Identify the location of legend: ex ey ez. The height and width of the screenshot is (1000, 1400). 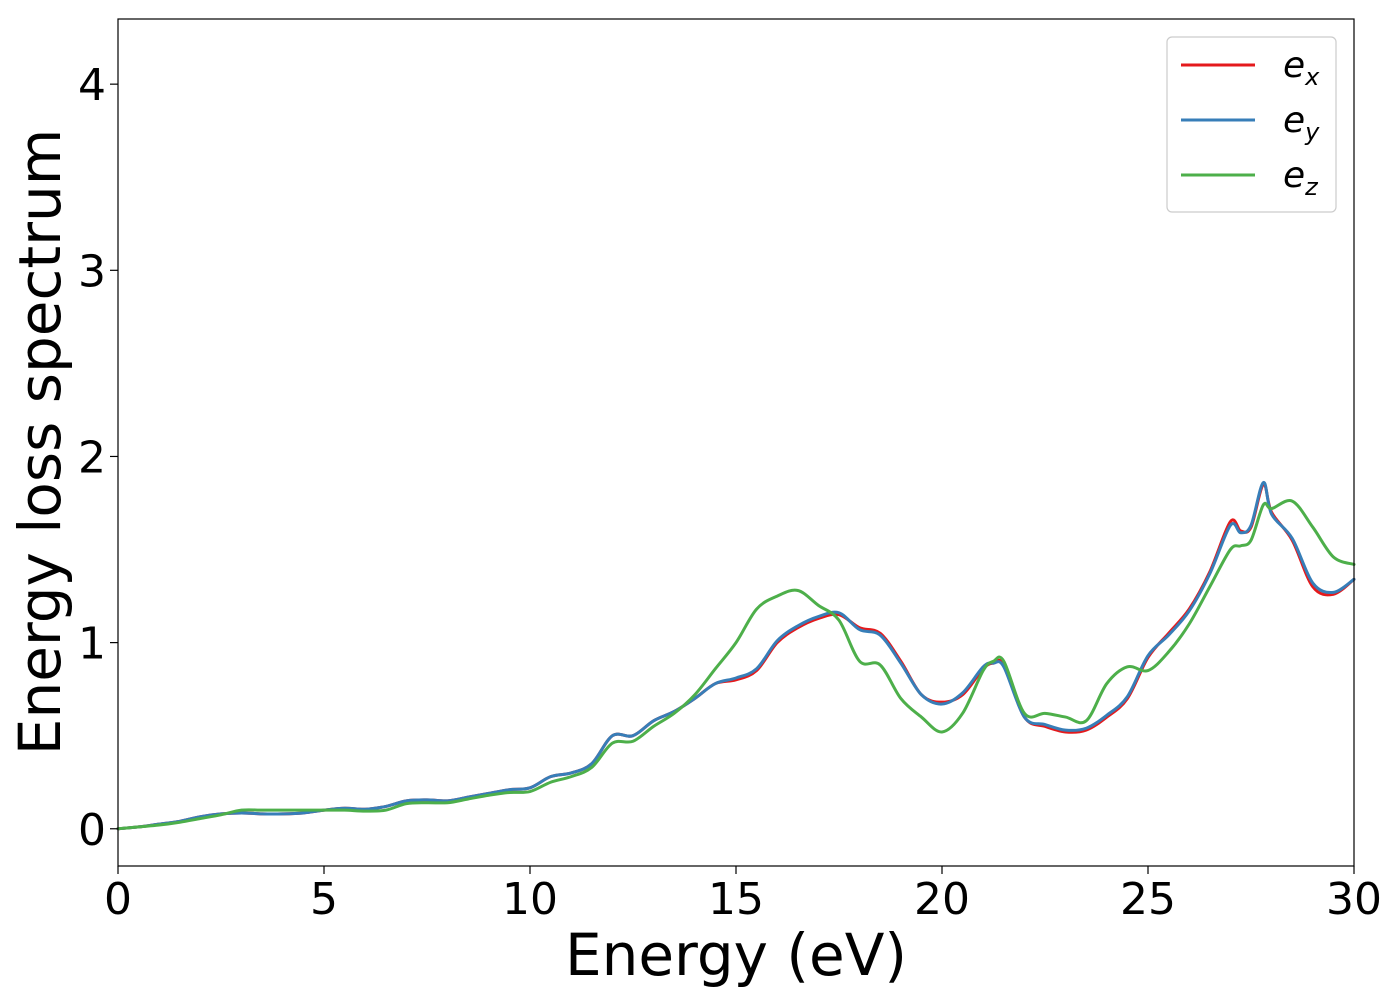
(1251, 124).